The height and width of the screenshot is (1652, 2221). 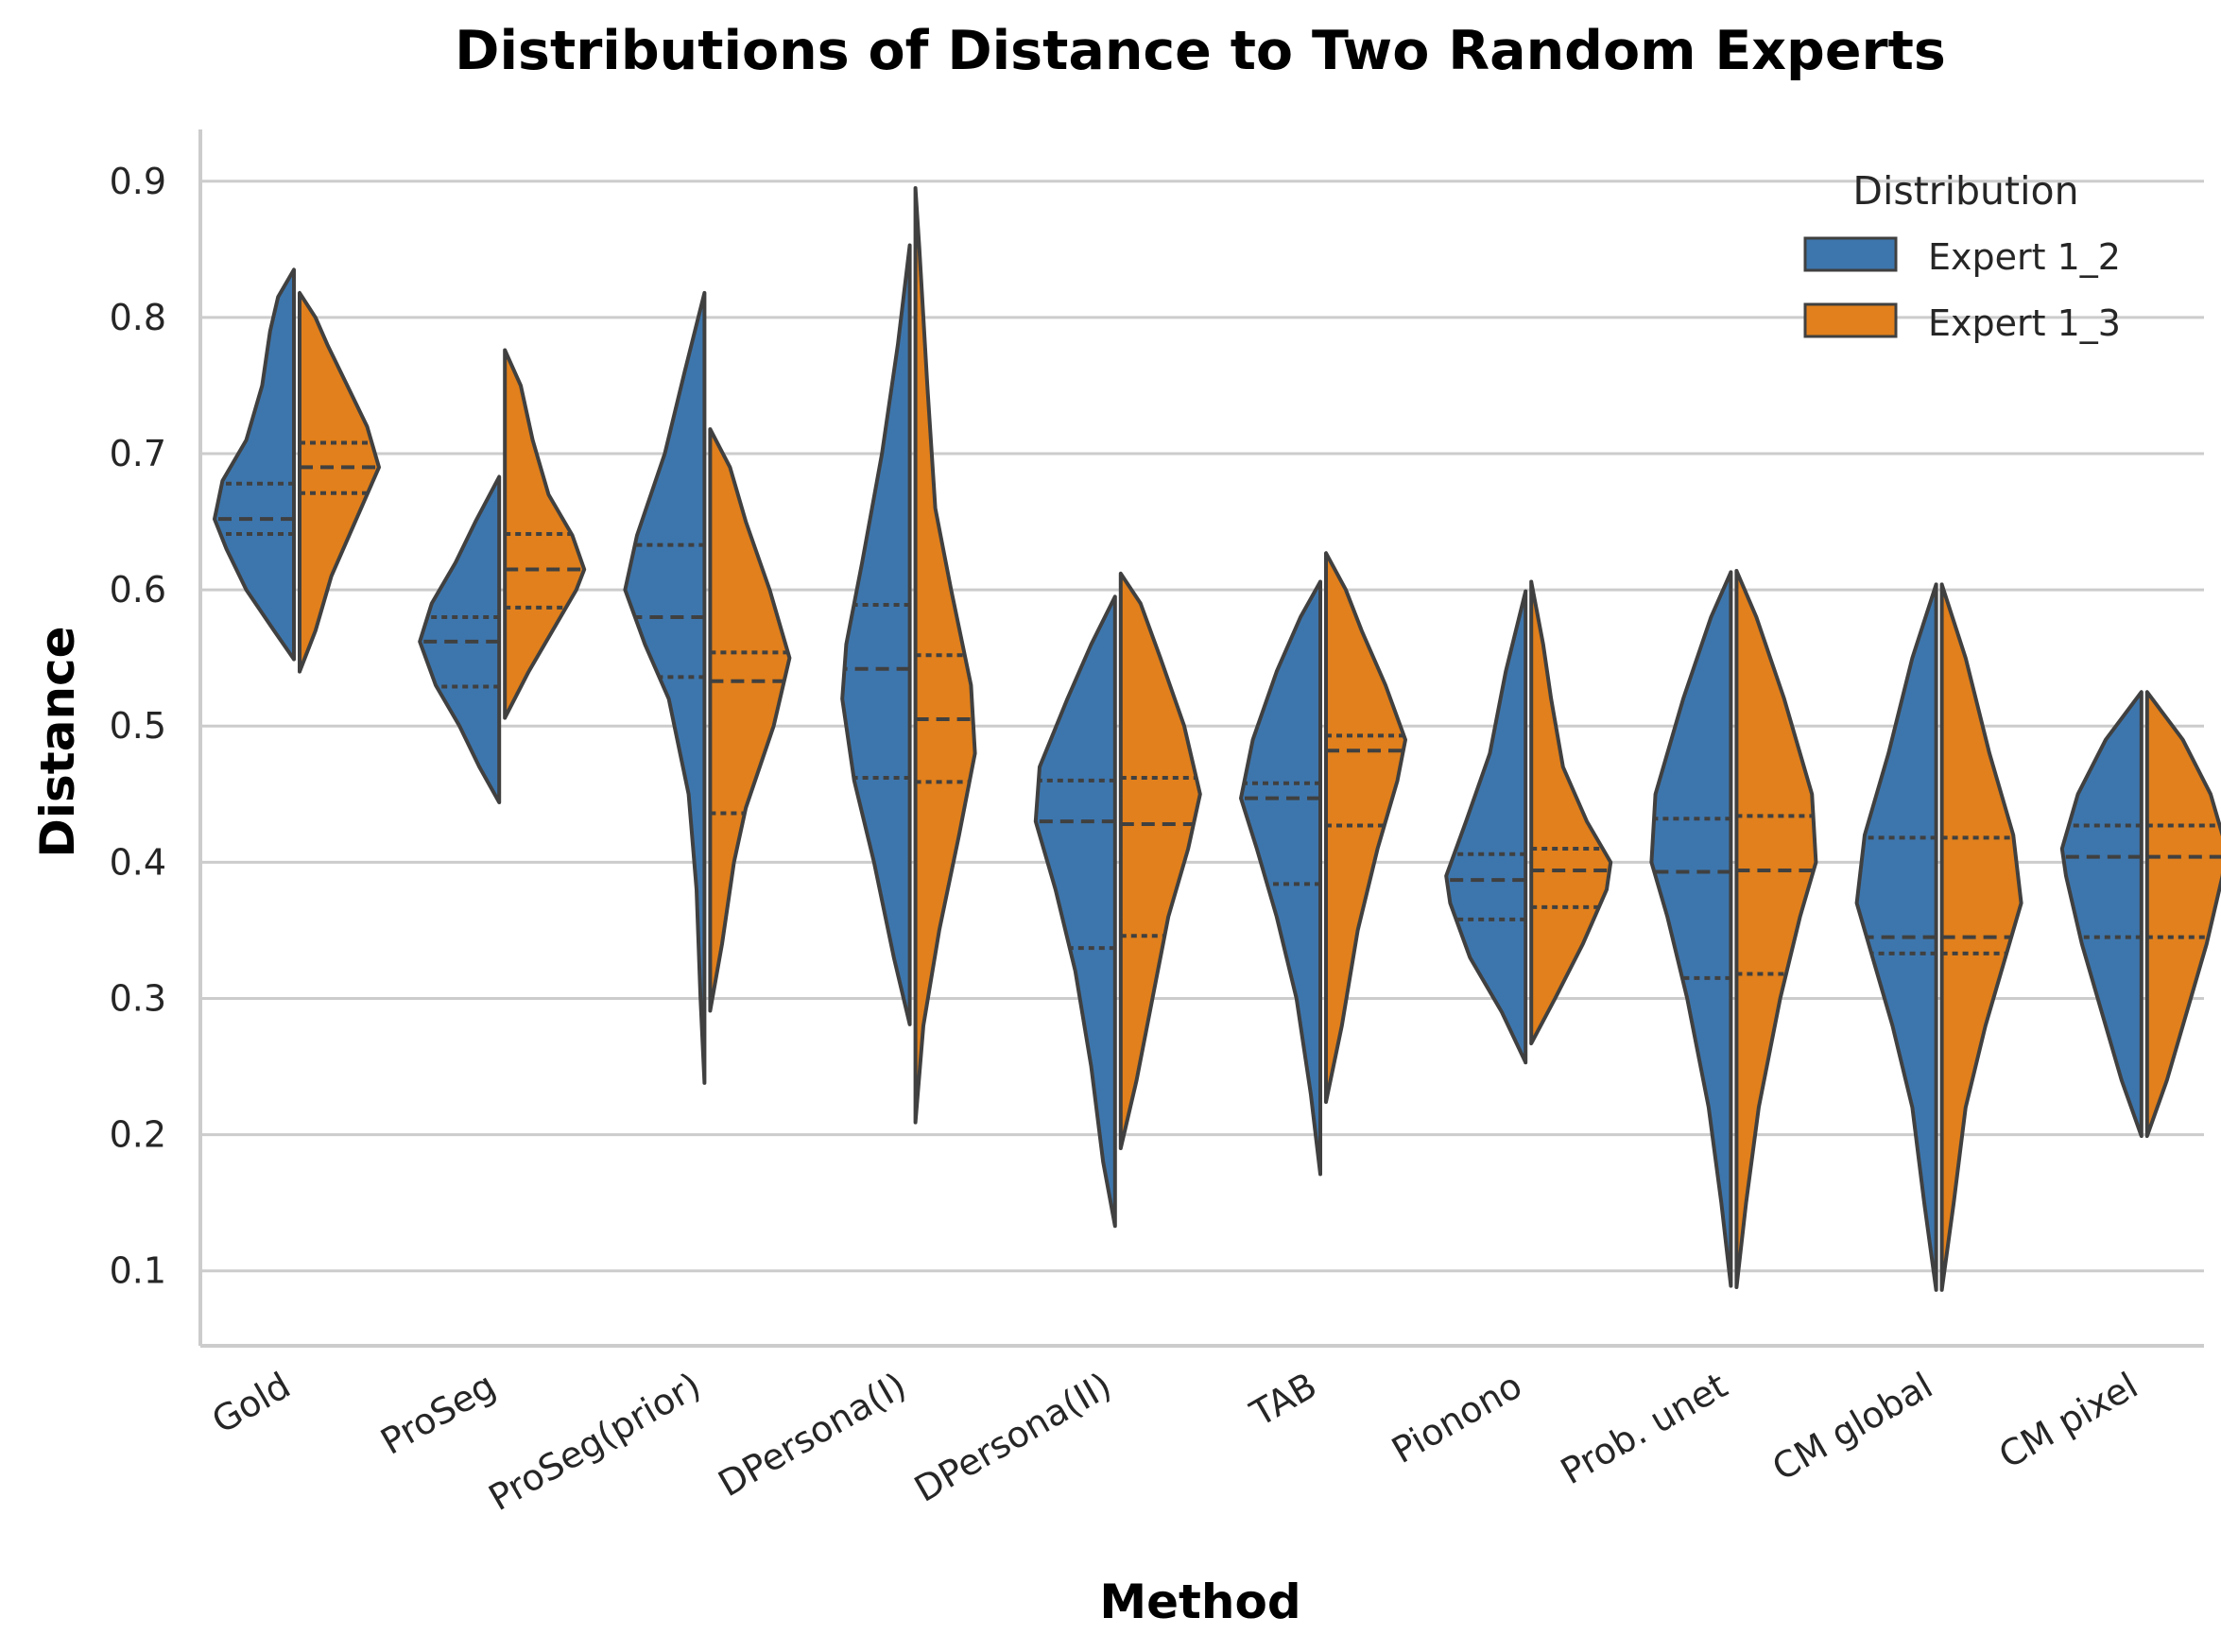 What do you see at coordinates (138, 453) in the screenshot?
I see `y-tick-label: 0.7` at bounding box center [138, 453].